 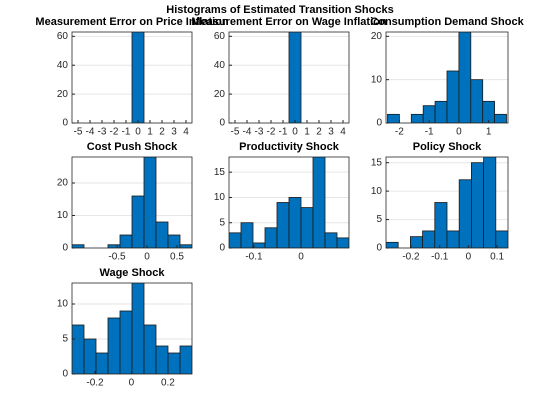 I want to click on x-tick-label: -0.2, so click(x=411, y=257).